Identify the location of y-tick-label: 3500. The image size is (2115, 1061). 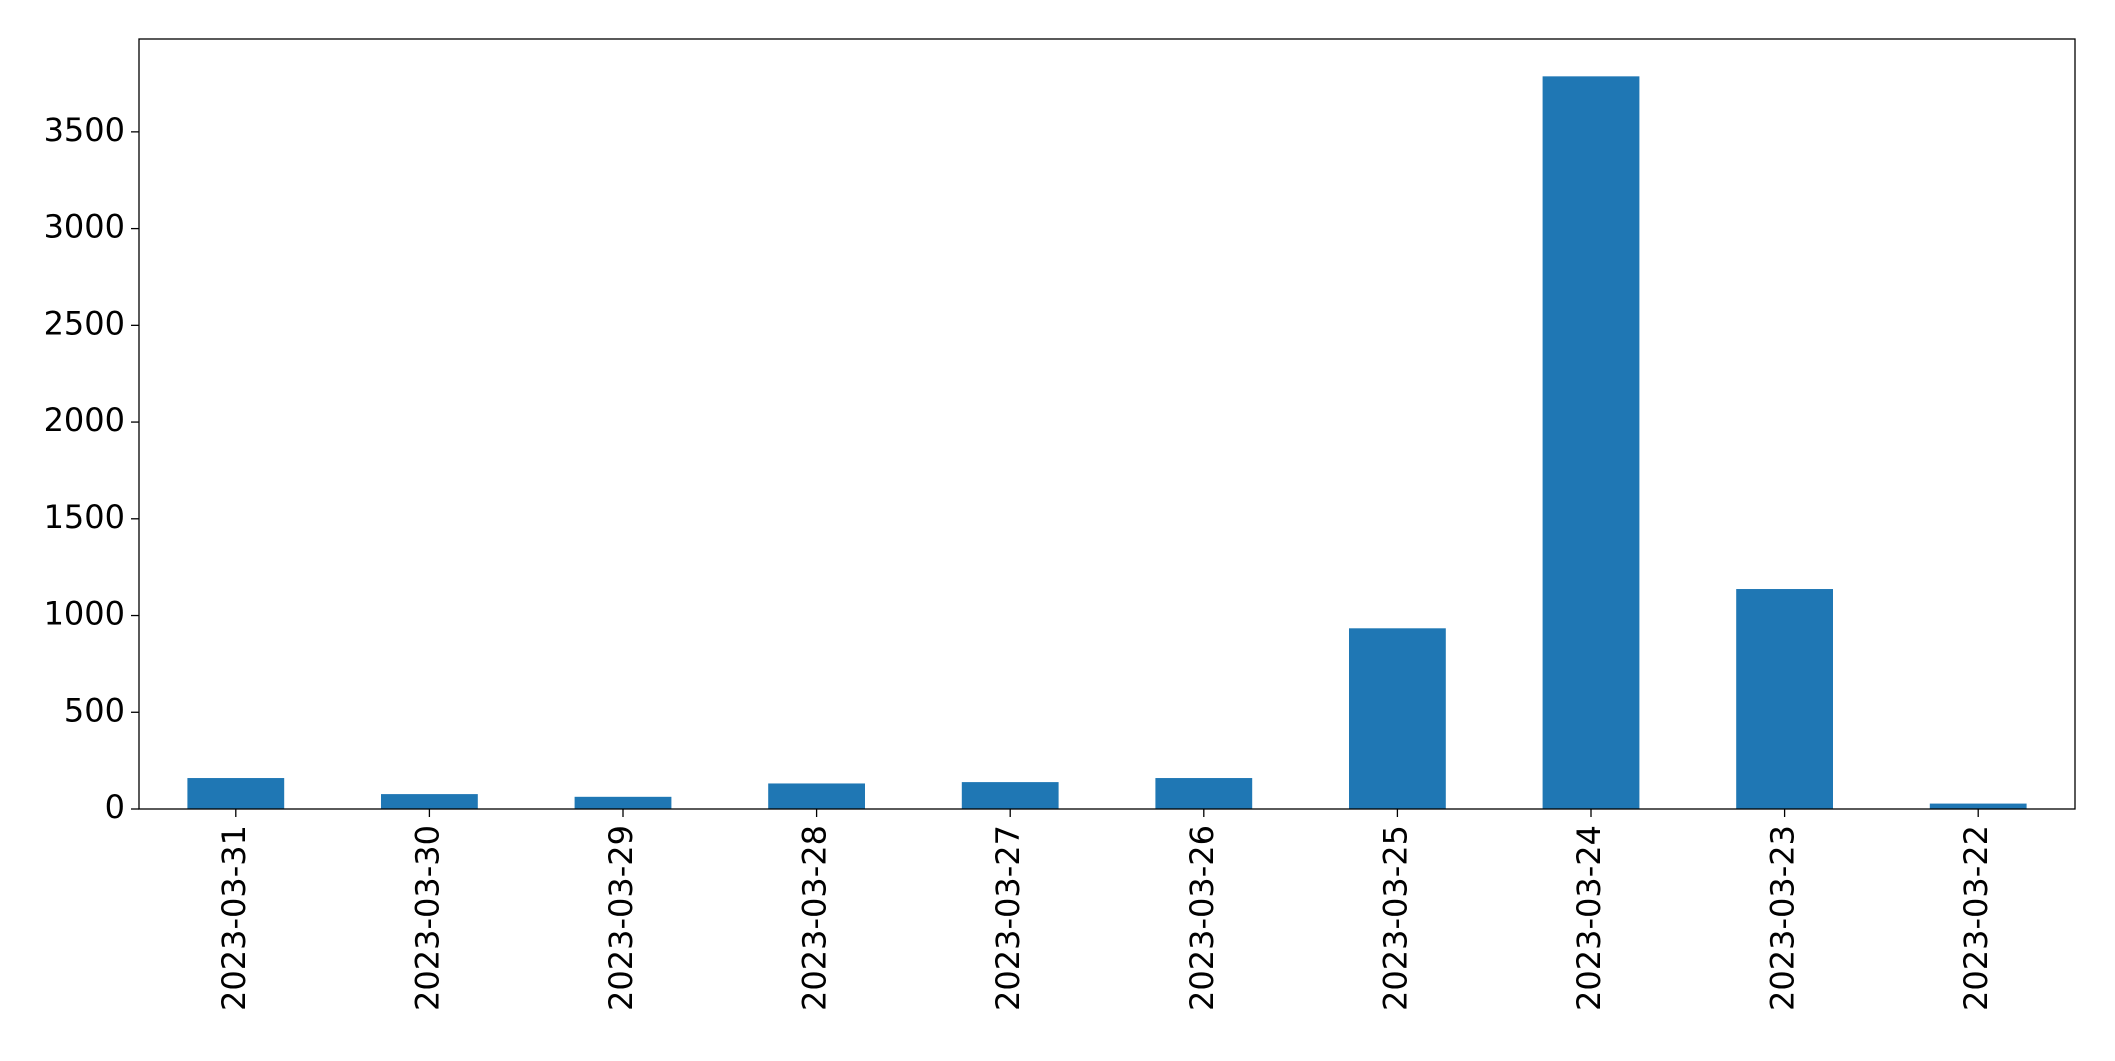
(84, 130).